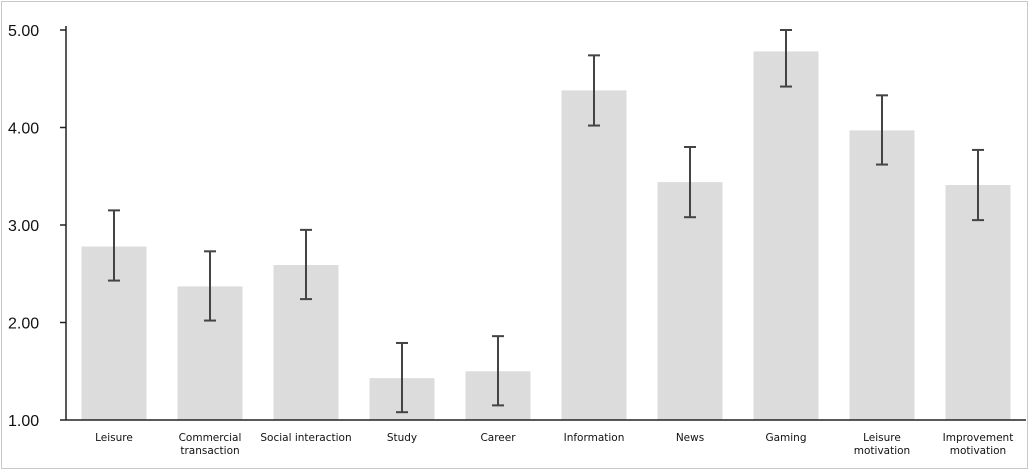 The width and height of the screenshot is (1031, 472). What do you see at coordinates (594, 438) in the screenshot?
I see `x-tick-label: Information` at bounding box center [594, 438].